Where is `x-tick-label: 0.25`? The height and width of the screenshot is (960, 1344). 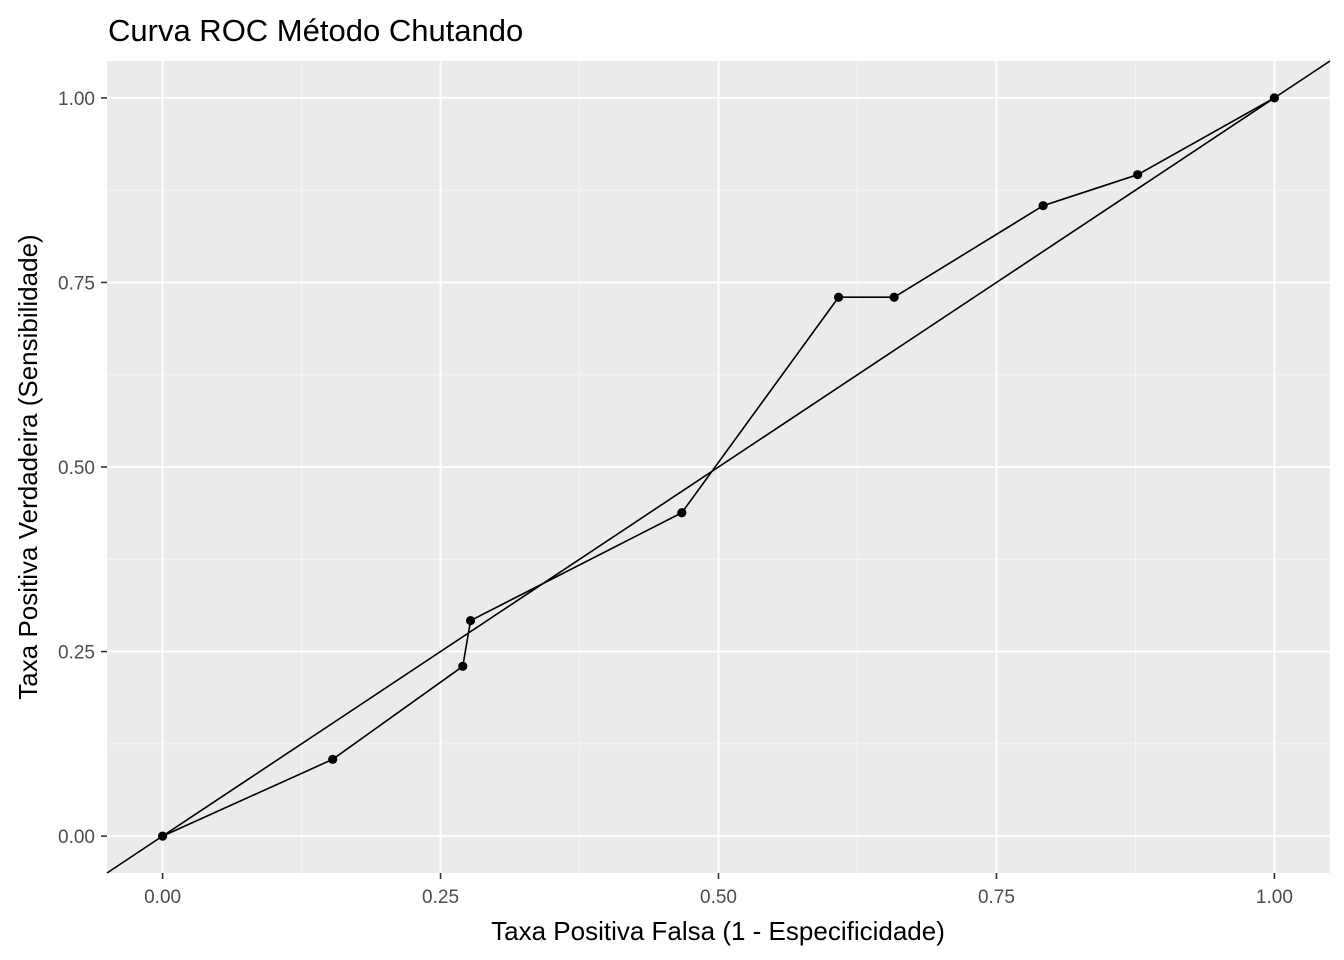 x-tick-label: 0.25 is located at coordinates (440, 897).